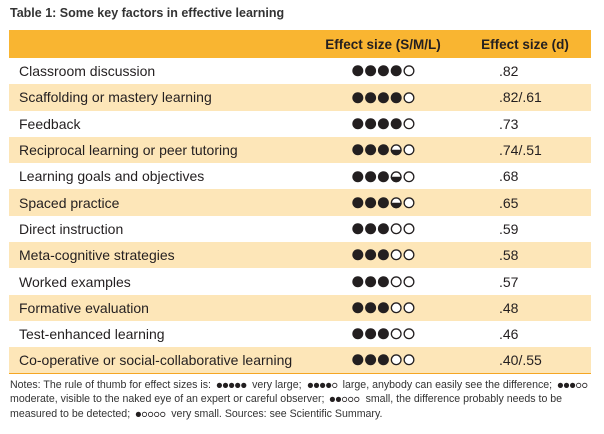  I want to click on four-dots-symbol, so click(322, 385).